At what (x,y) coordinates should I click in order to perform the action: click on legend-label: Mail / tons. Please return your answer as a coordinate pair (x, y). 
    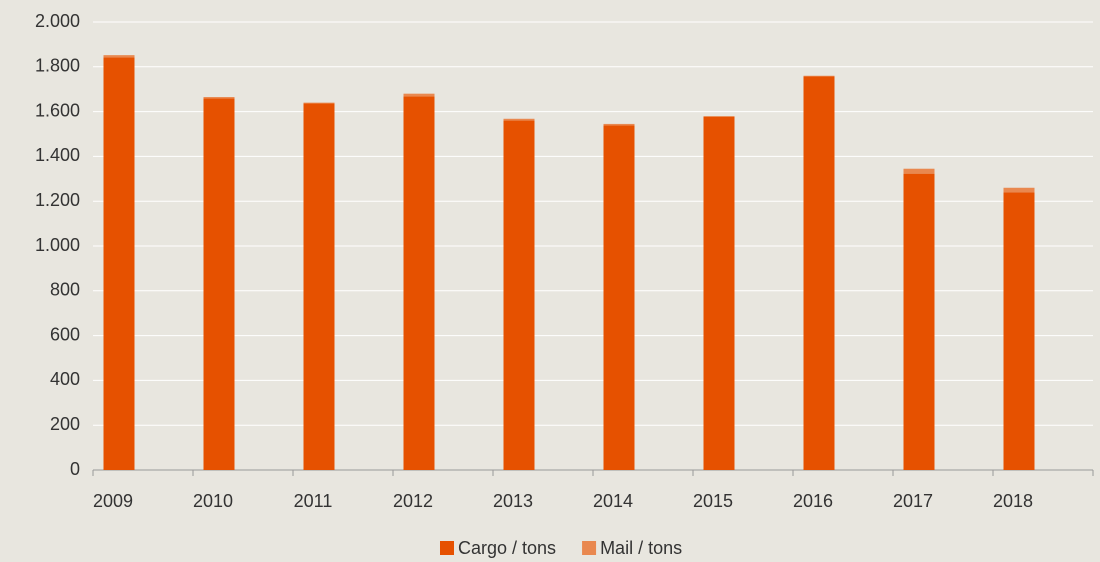
    Looking at the image, I should click on (641, 548).